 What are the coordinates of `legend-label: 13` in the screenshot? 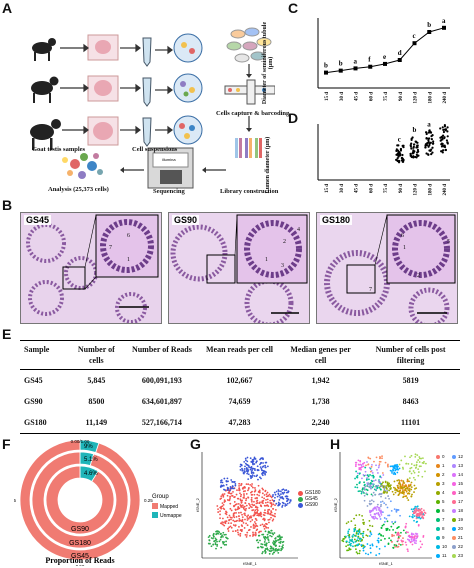 It's located at (461, 465).